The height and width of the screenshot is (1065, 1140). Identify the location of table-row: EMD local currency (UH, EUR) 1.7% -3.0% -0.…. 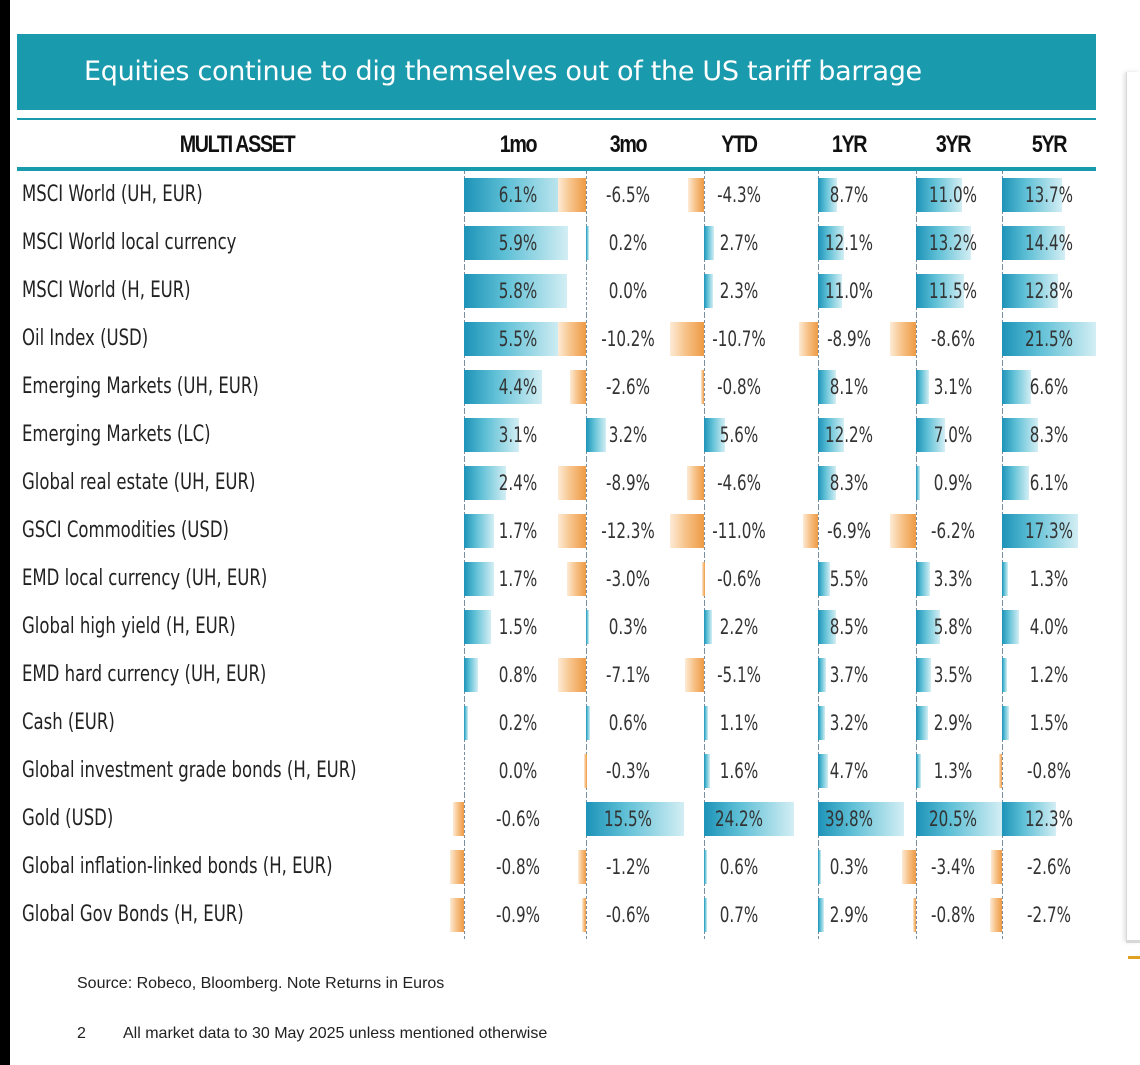
(556, 579).